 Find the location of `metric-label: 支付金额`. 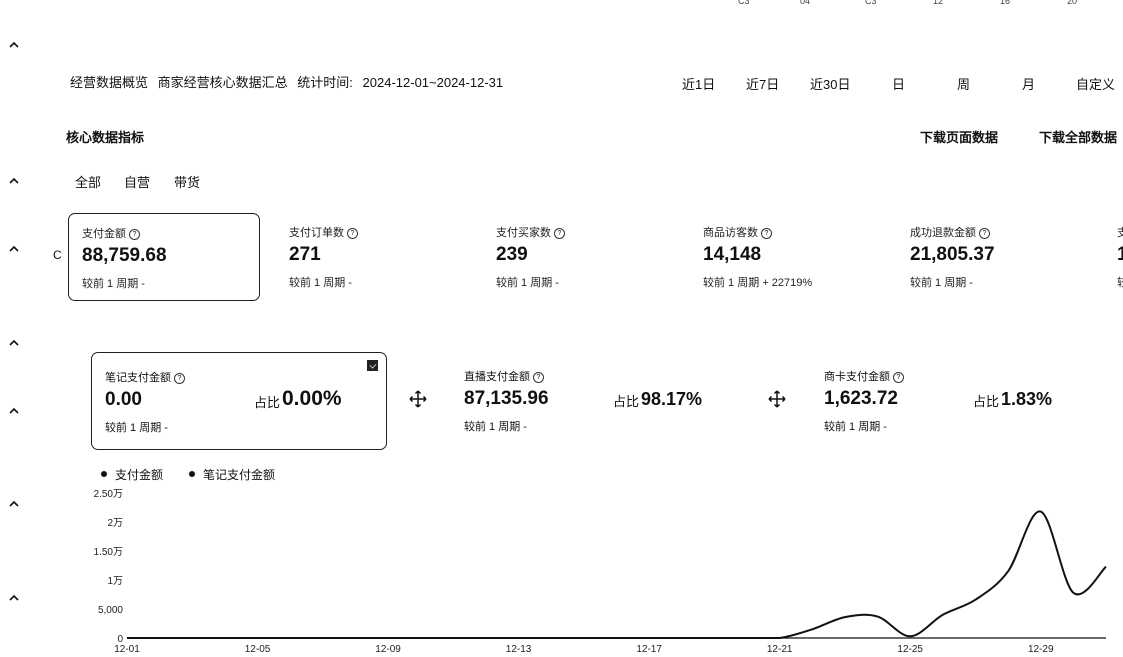

metric-label: 支付金额 is located at coordinates (104, 234).